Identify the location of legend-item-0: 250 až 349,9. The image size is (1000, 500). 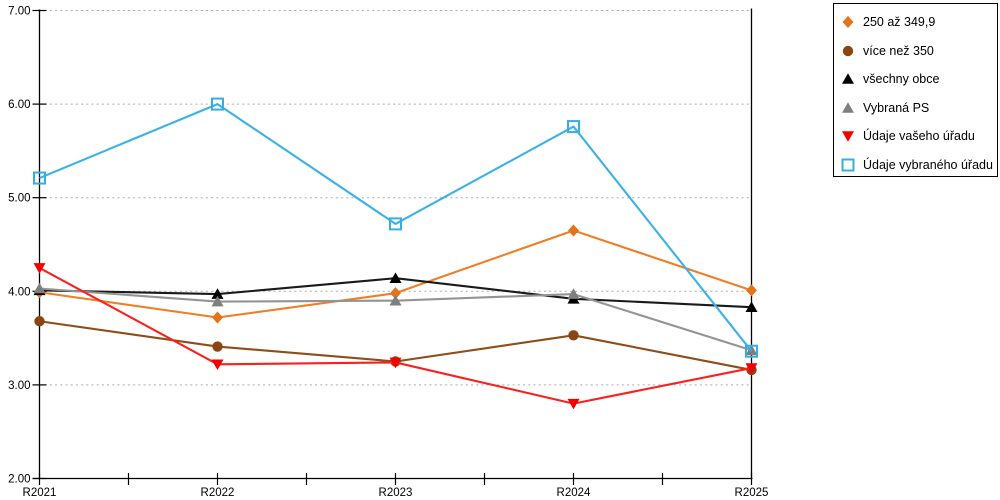
(915, 22).